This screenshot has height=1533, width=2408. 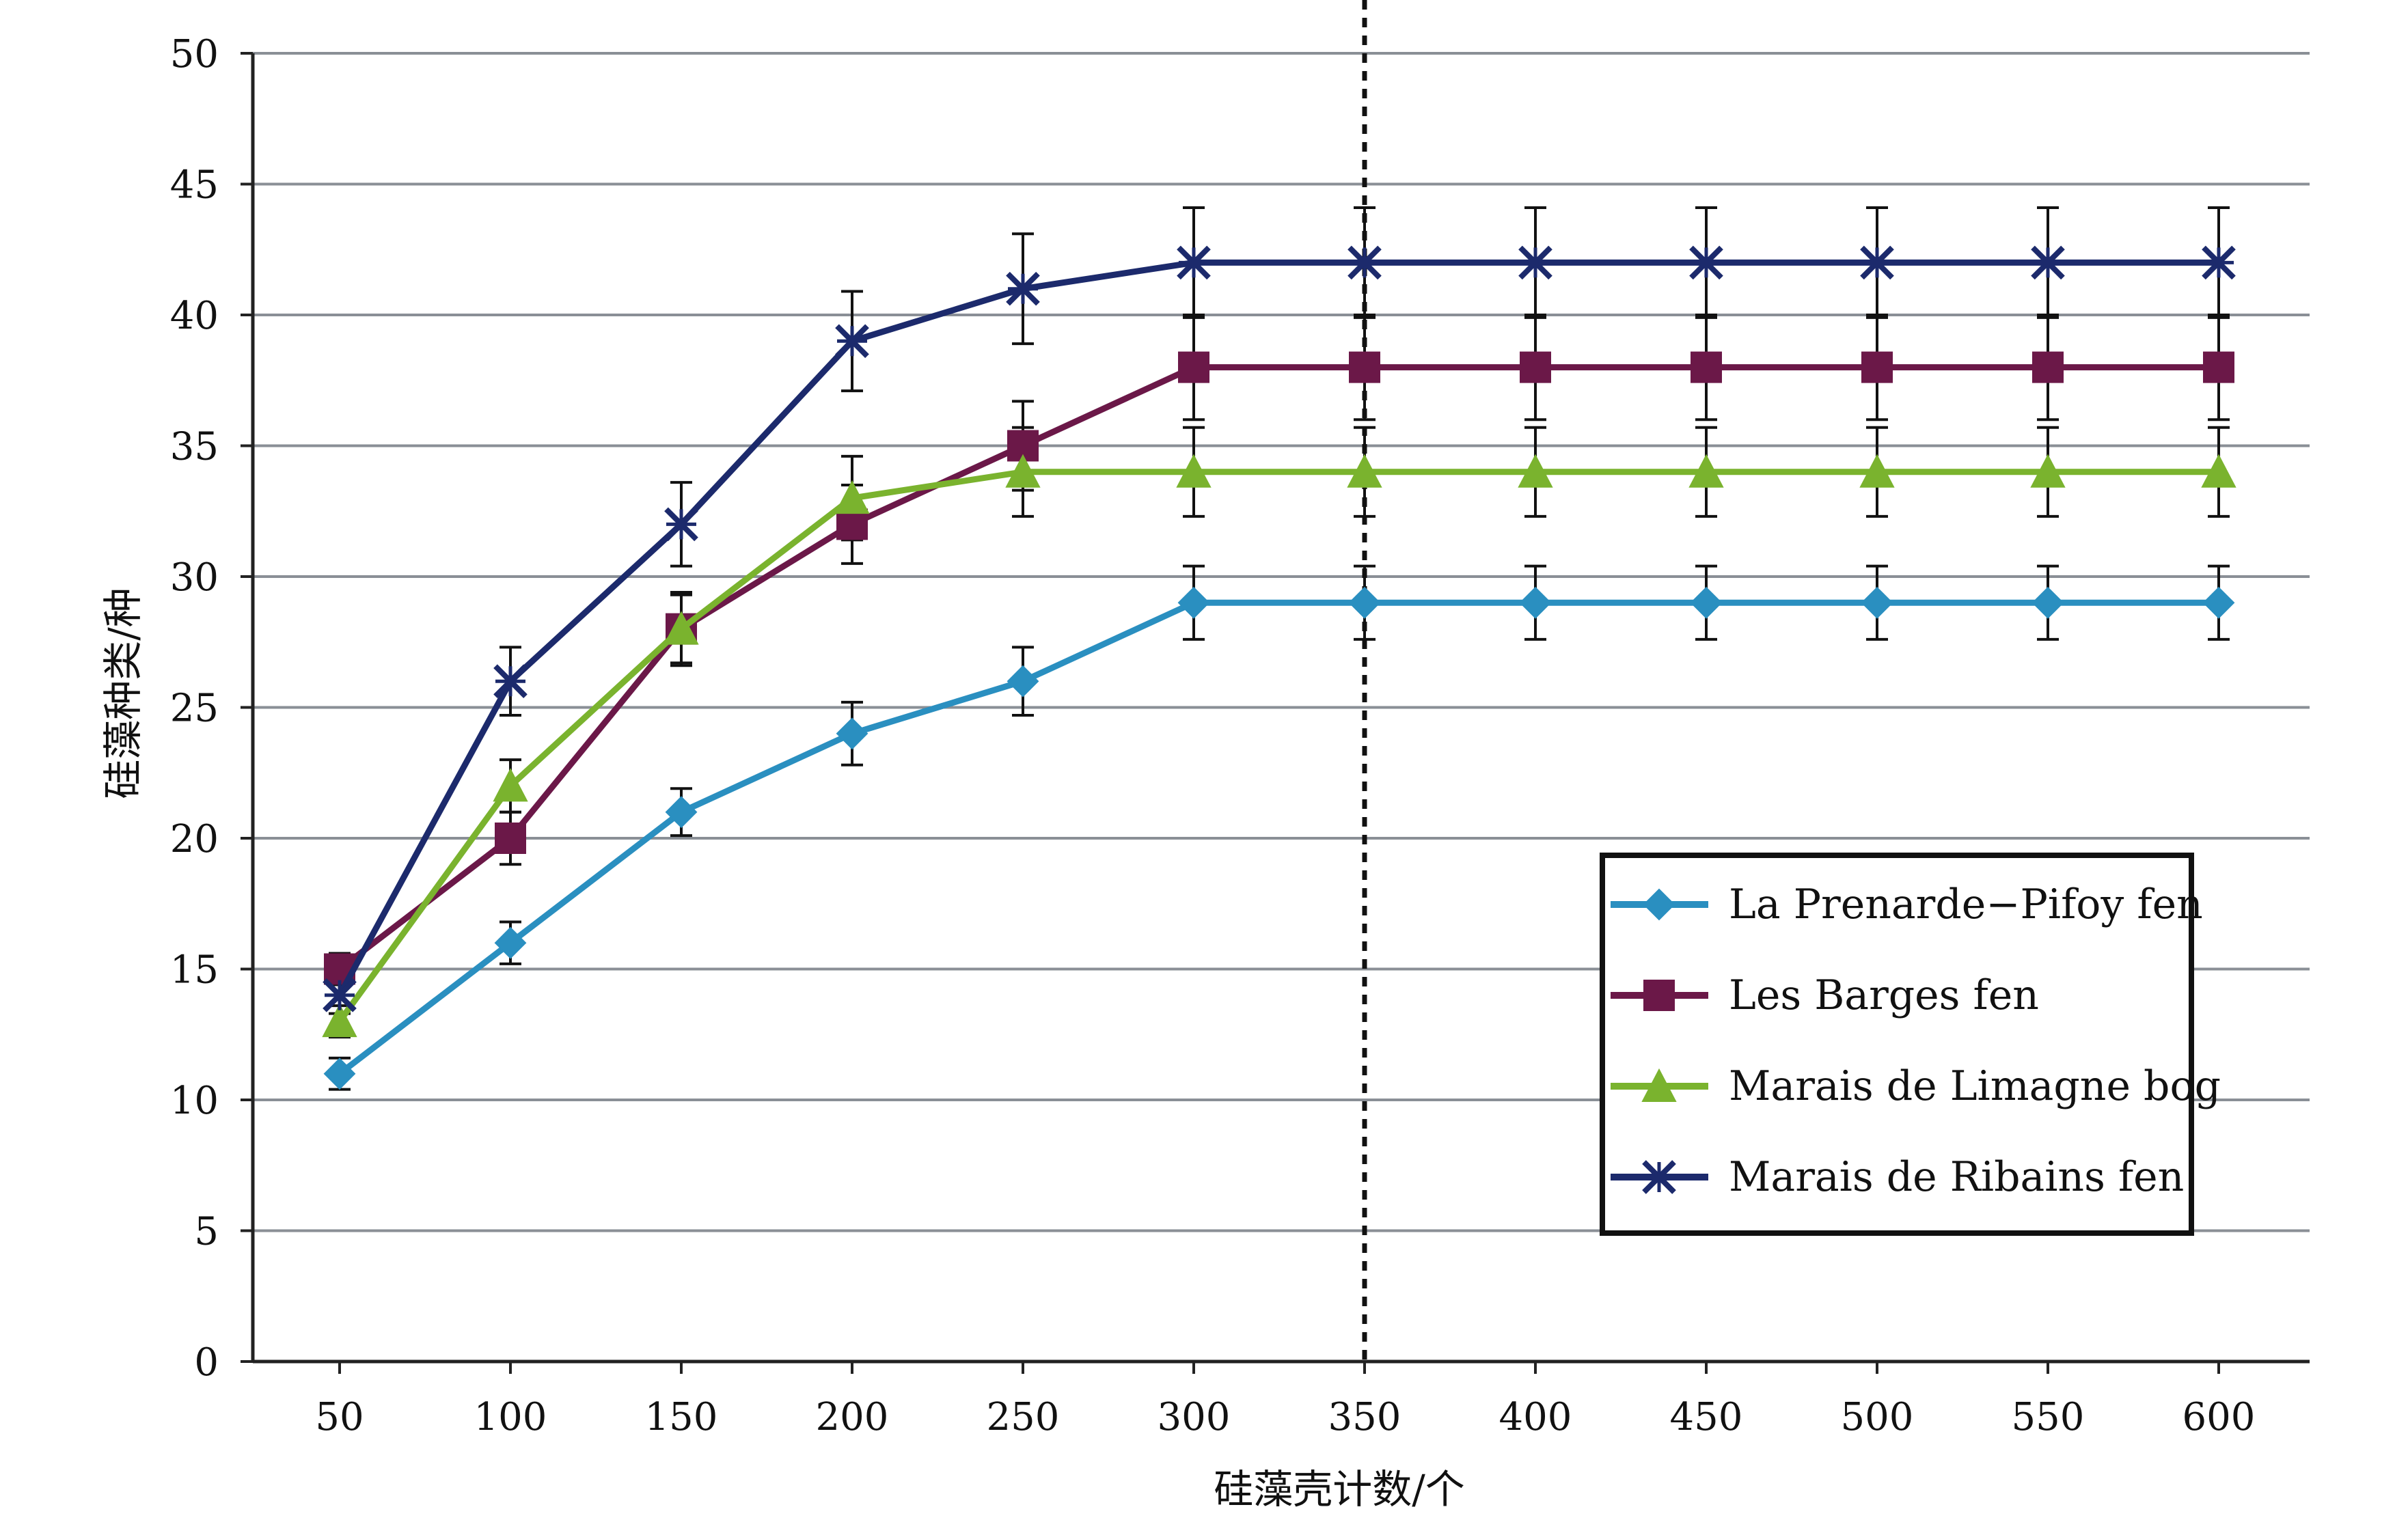 I want to click on y-tick-label: 30, so click(x=195, y=577).